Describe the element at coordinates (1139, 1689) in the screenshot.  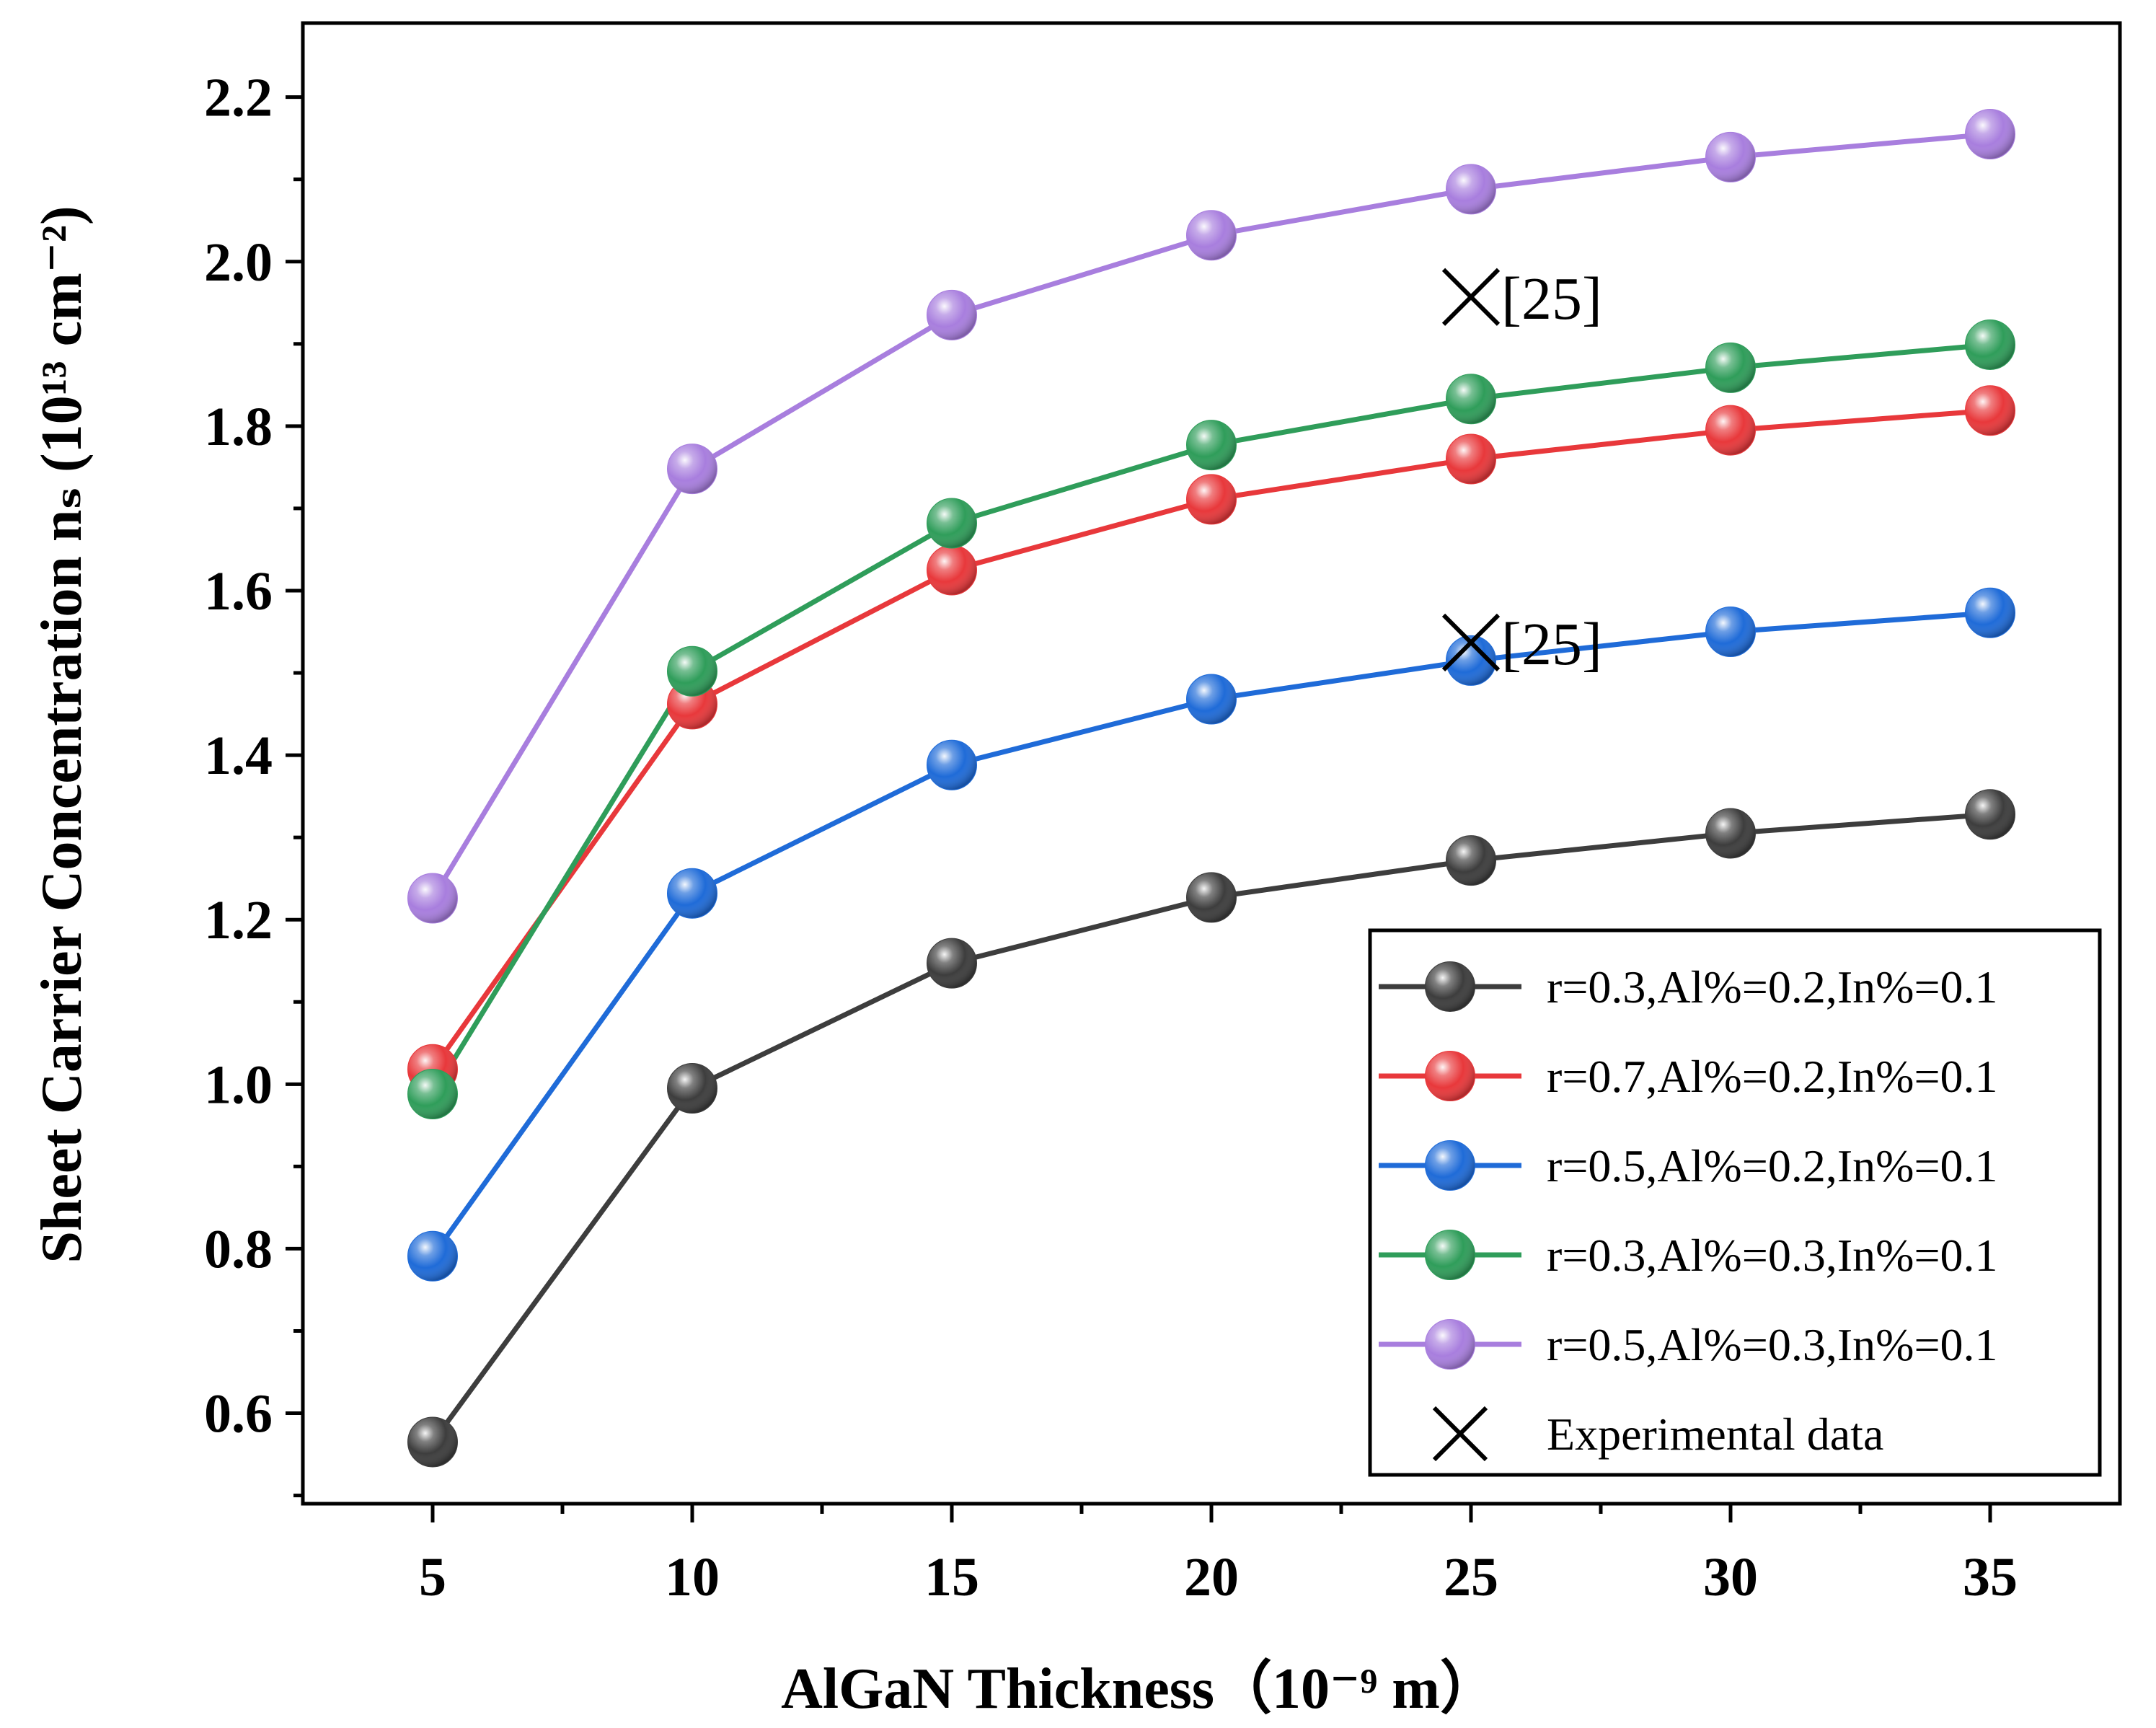
I see `x-axis-title: AlGaN Thickness（10⁻⁹ m）` at that location.